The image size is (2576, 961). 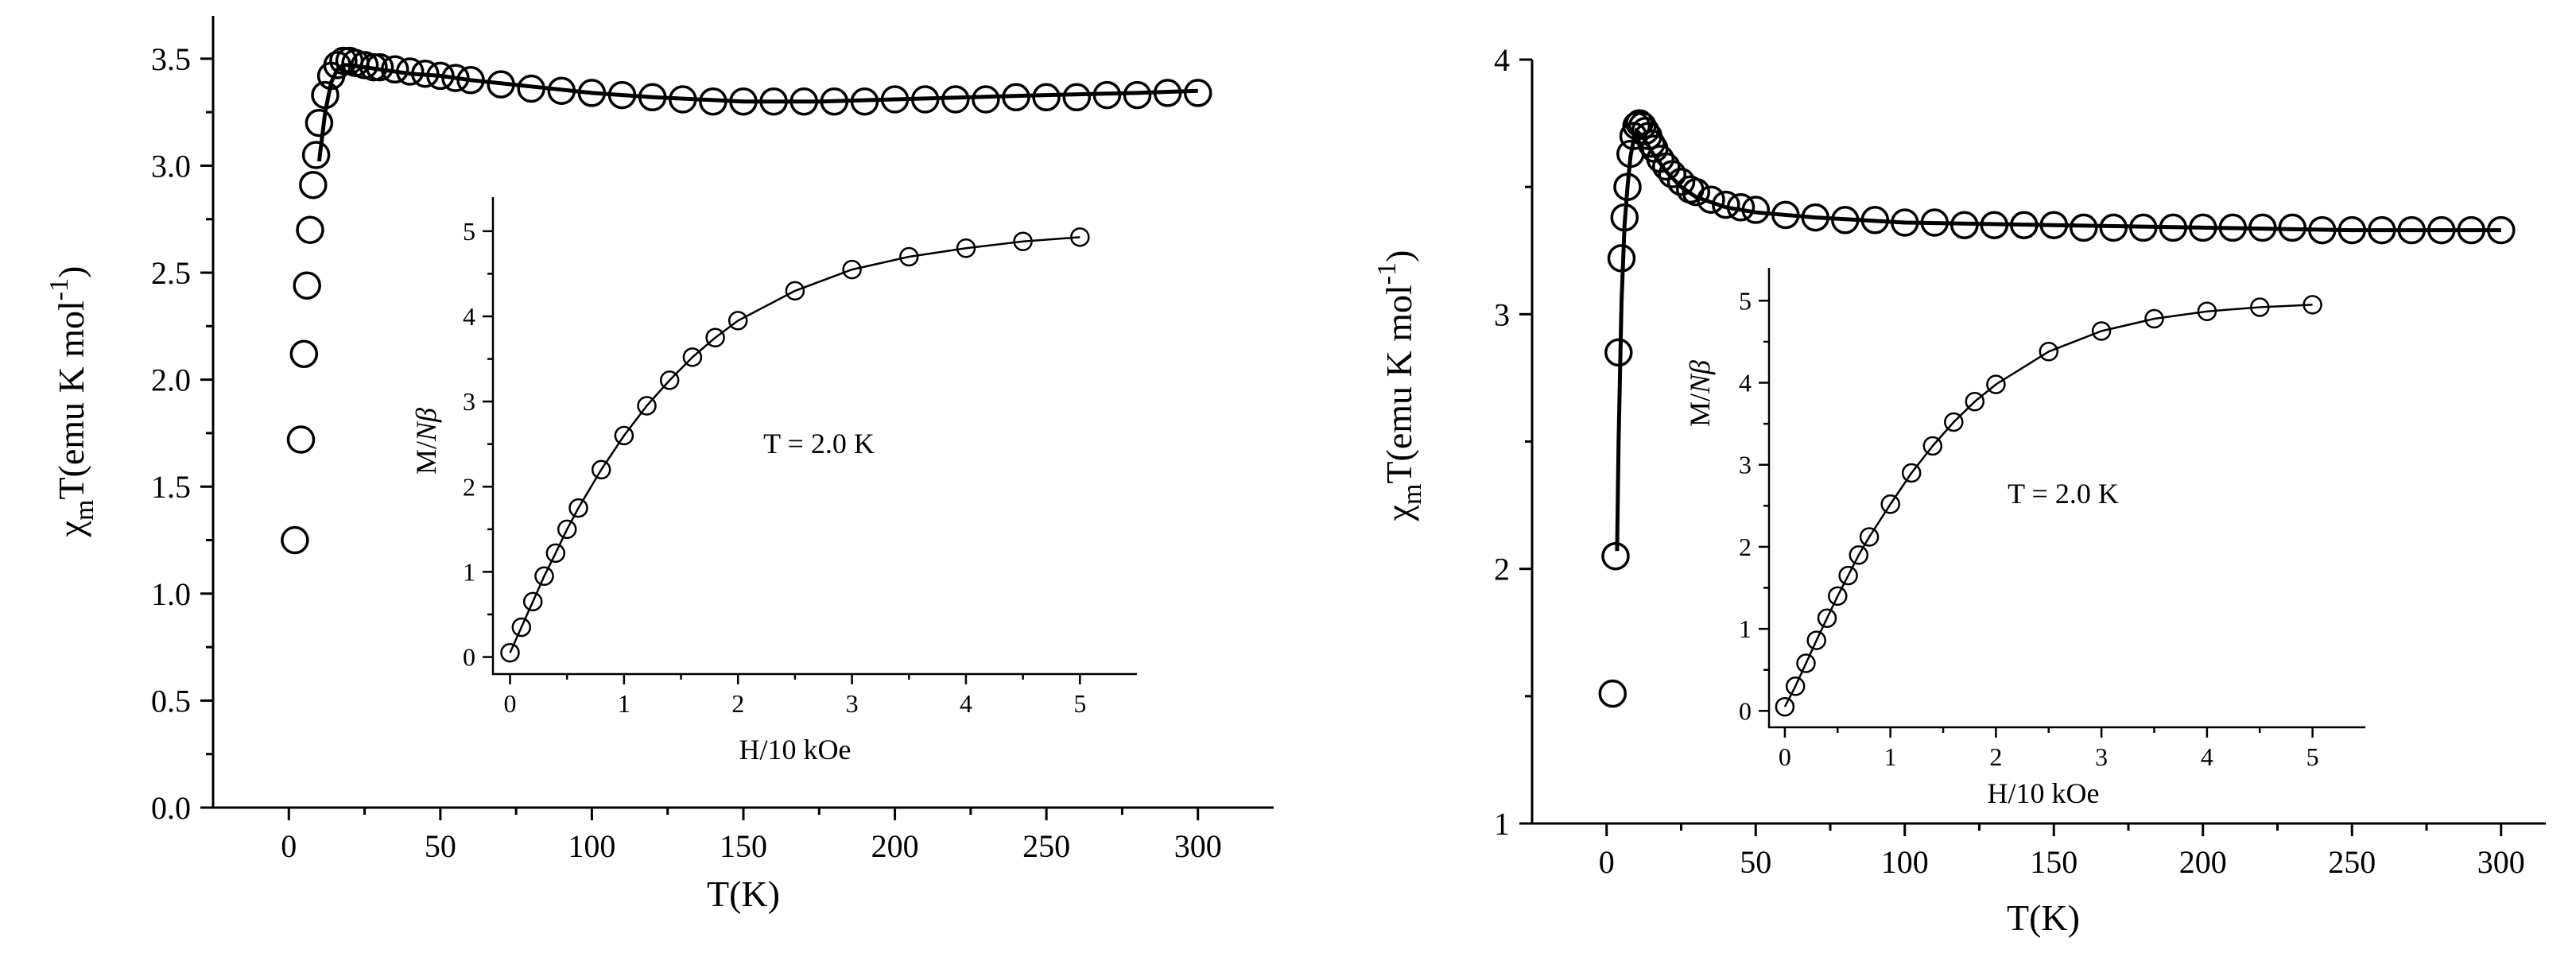 I want to click on y-tick-label: 3, so click(x=1502, y=314).